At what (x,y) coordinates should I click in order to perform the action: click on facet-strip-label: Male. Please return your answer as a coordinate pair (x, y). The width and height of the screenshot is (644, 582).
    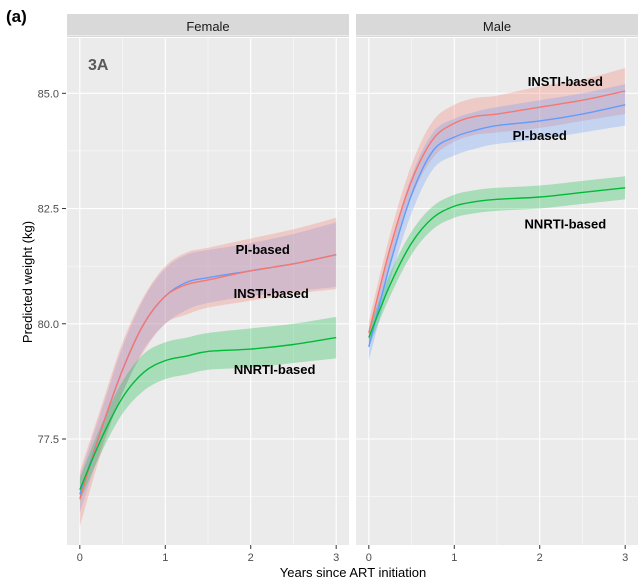
    Looking at the image, I should click on (497, 26).